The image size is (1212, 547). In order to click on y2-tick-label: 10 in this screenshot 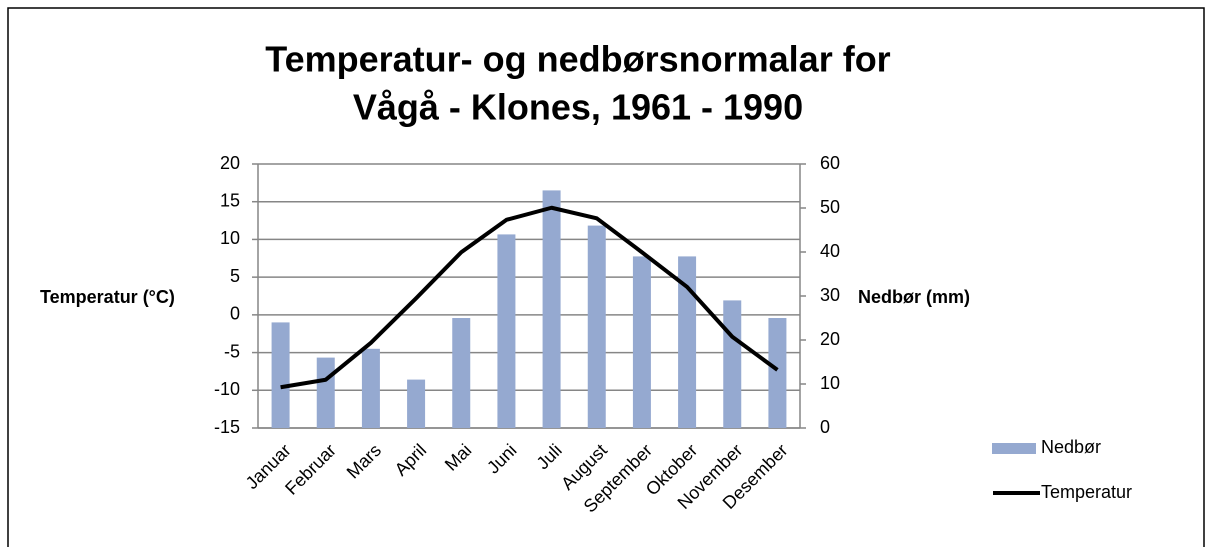, I will do `click(830, 383)`.